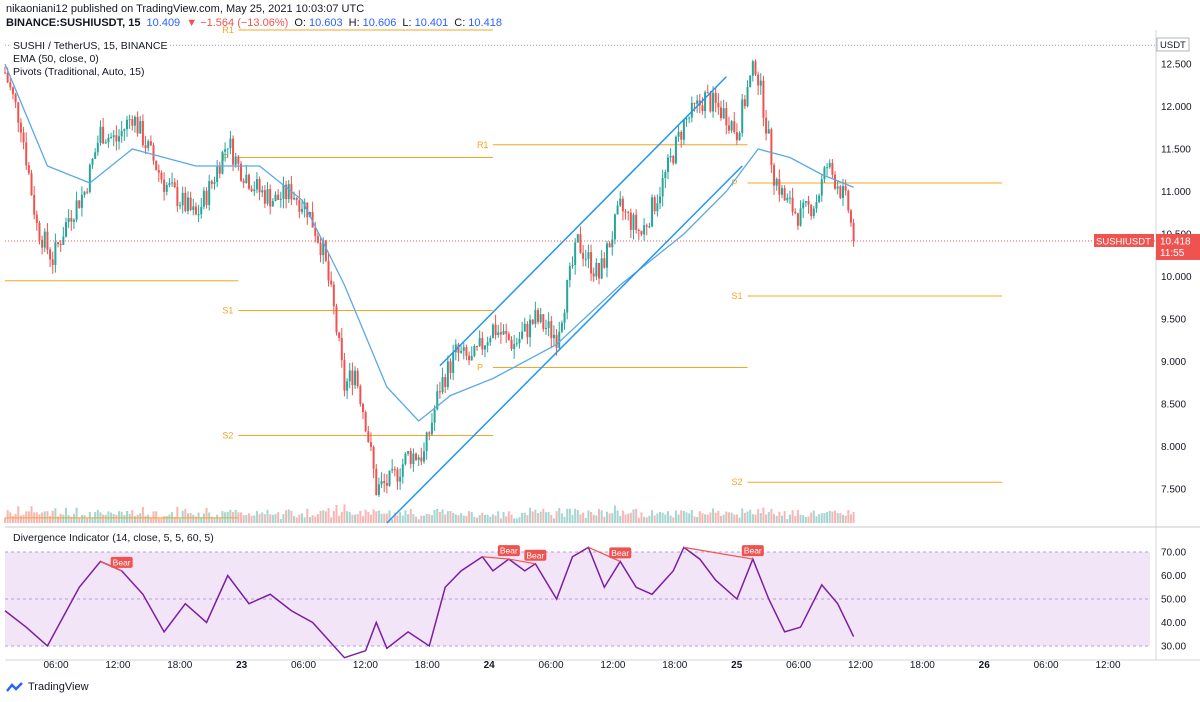  What do you see at coordinates (737, 482) in the screenshot?
I see `pivot-s2-label-2: S2` at bounding box center [737, 482].